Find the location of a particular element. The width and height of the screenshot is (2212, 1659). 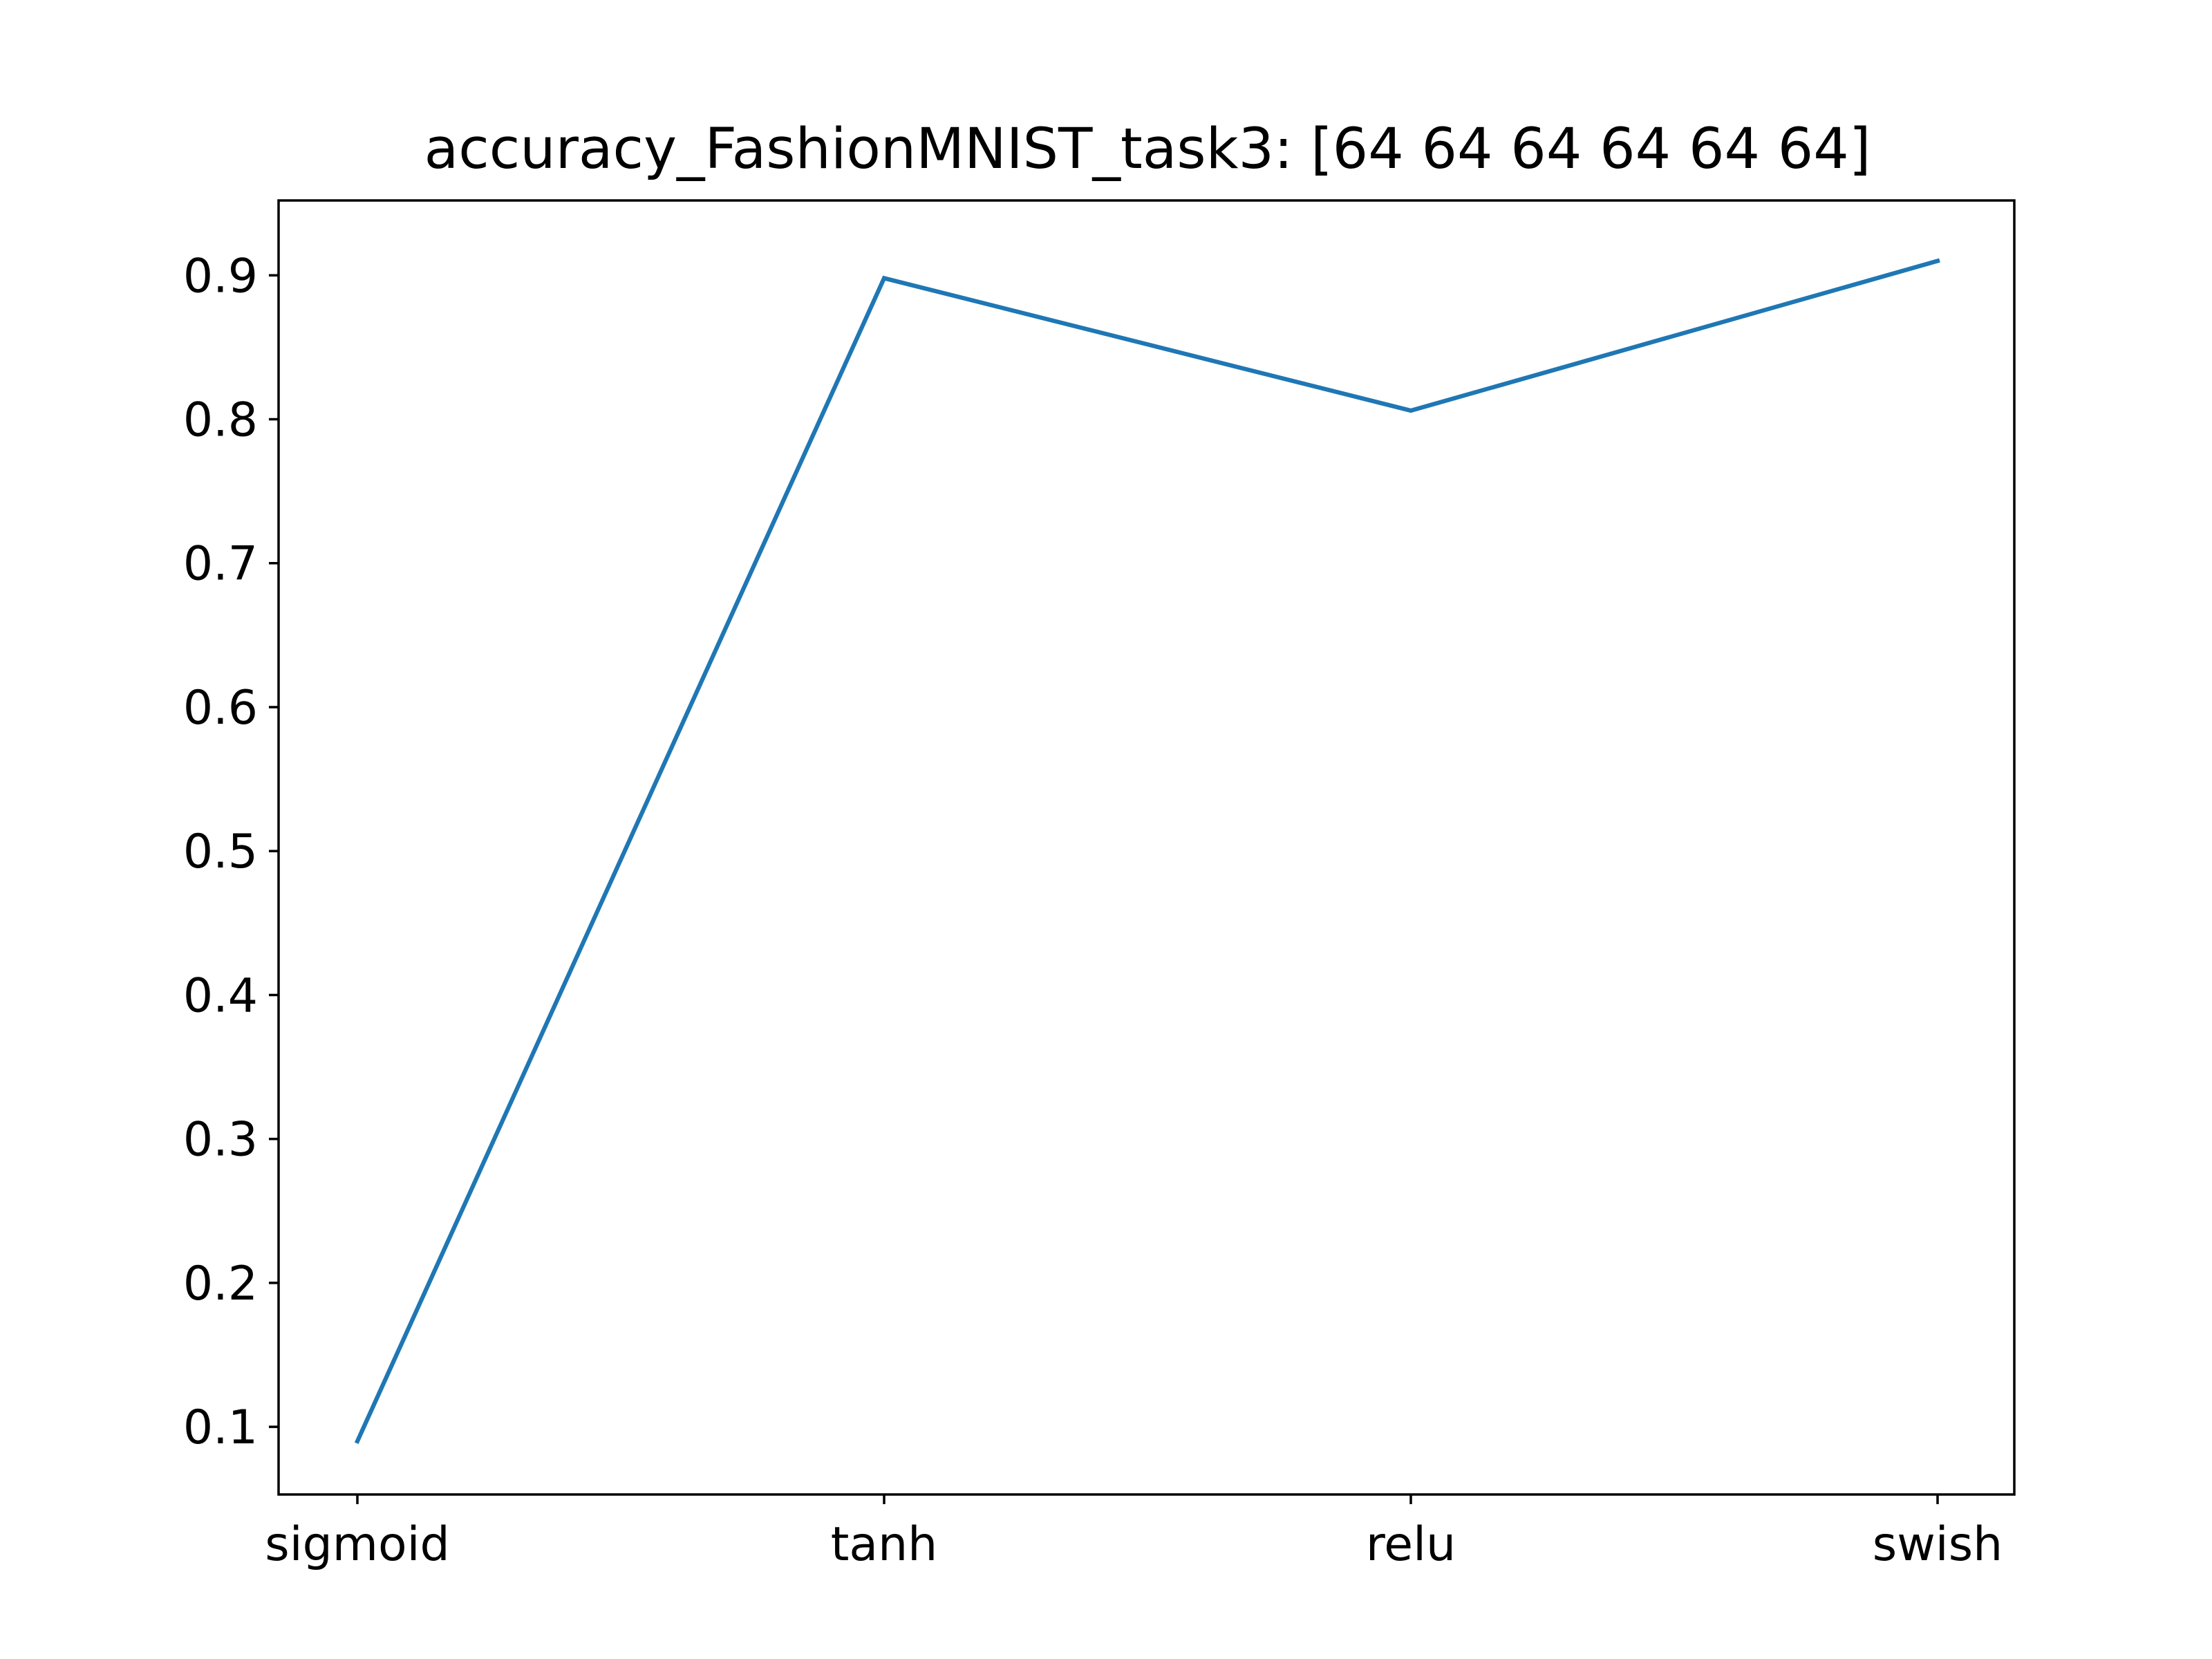

y-tick-label: 0.4 is located at coordinates (221, 995).